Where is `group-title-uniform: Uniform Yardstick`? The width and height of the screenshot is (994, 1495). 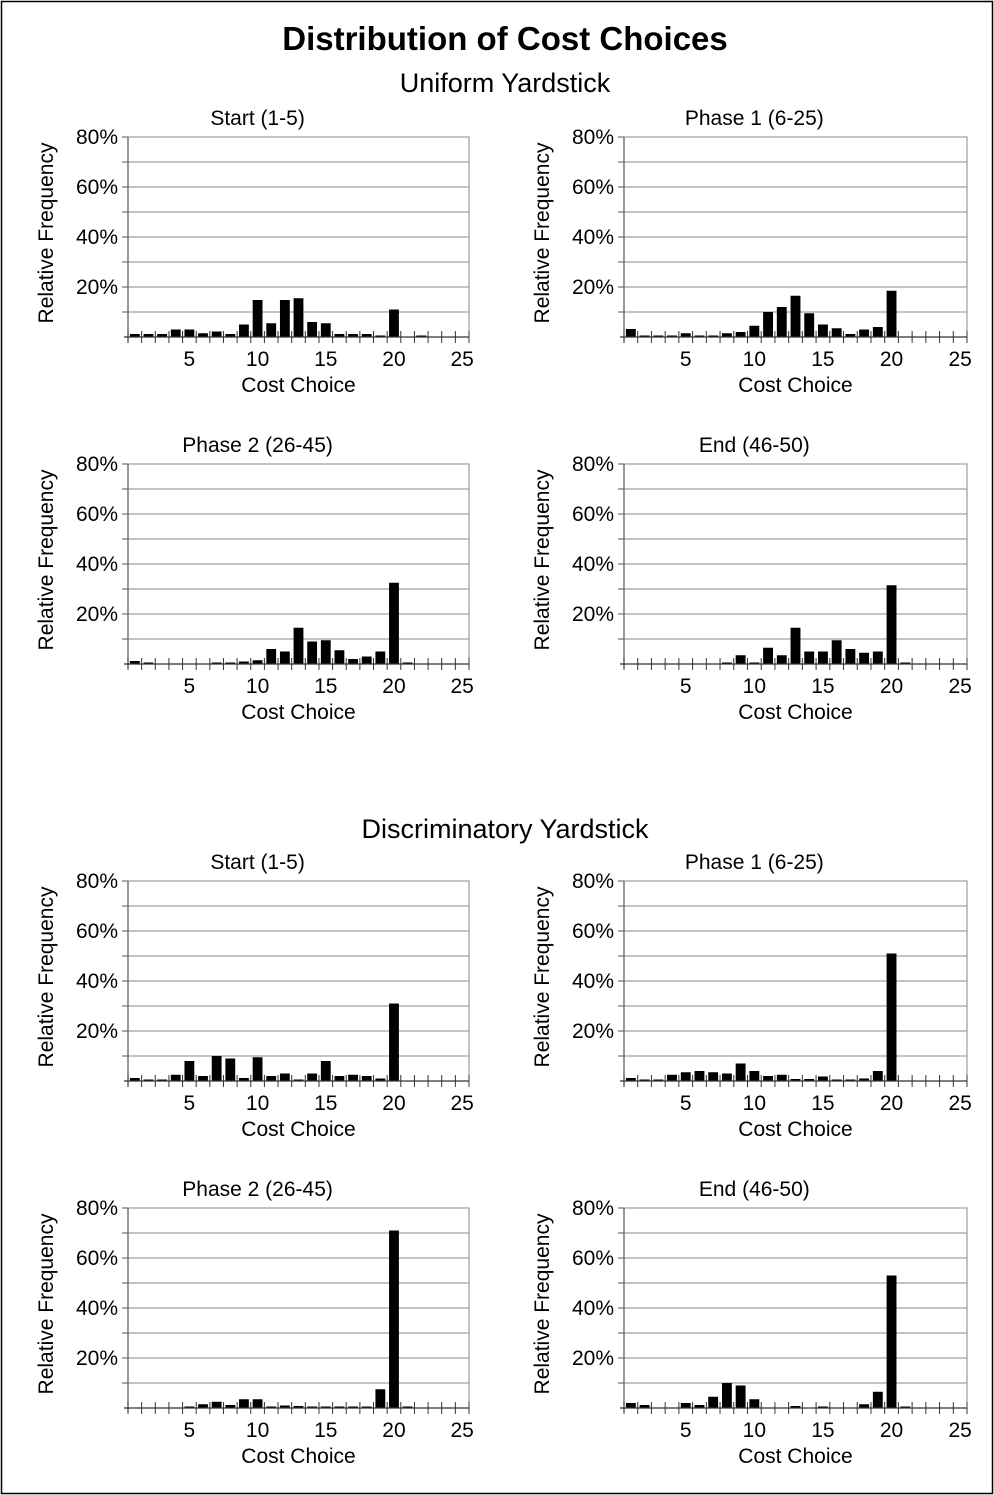 group-title-uniform: Uniform Yardstick is located at coordinates (505, 83).